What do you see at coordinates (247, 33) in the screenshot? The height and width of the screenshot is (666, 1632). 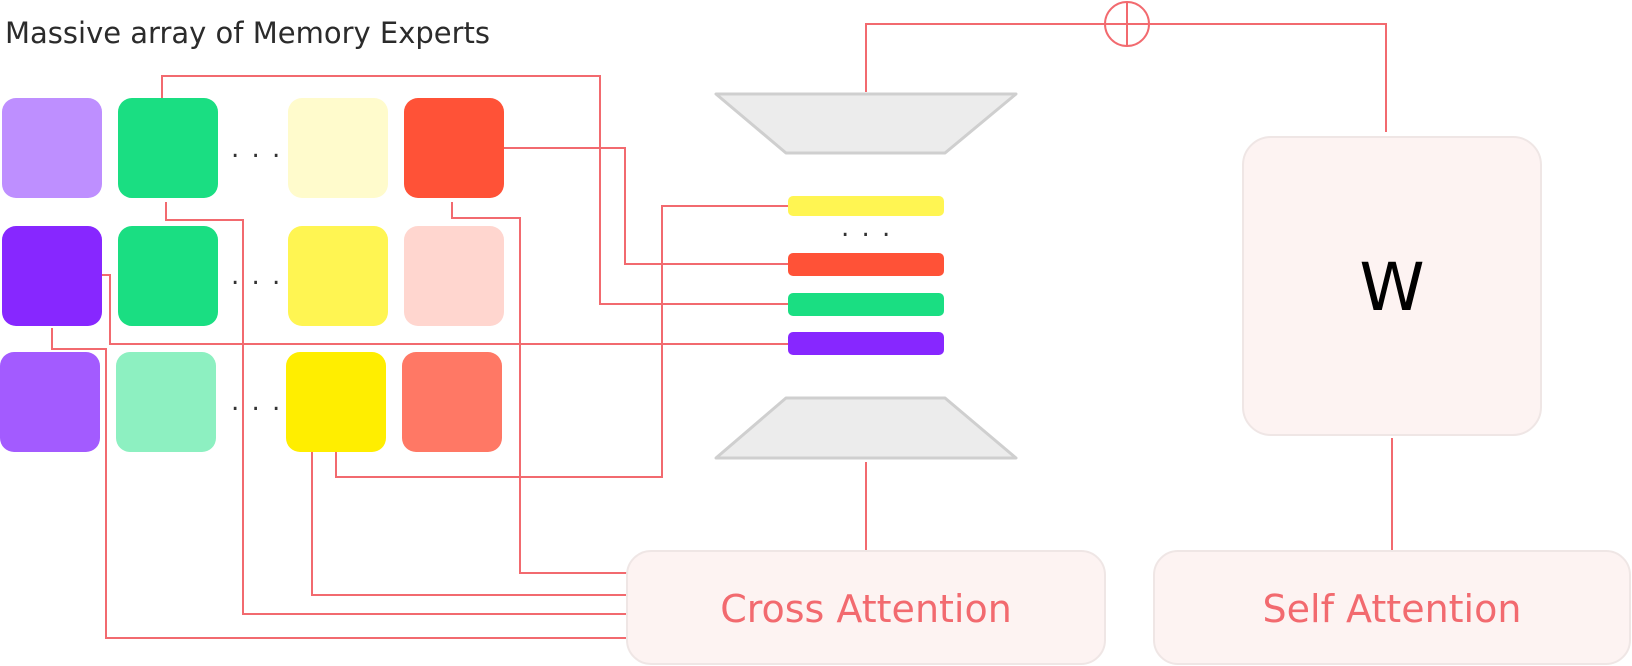 I see `diagram-title: Massive array of Memory Experts` at bounding box center [247, 33].